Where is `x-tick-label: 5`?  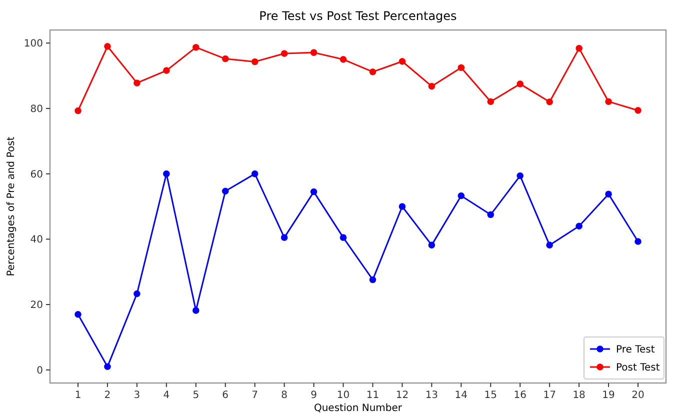 x-tick-label: 5 is located at coordinates (196, 395).